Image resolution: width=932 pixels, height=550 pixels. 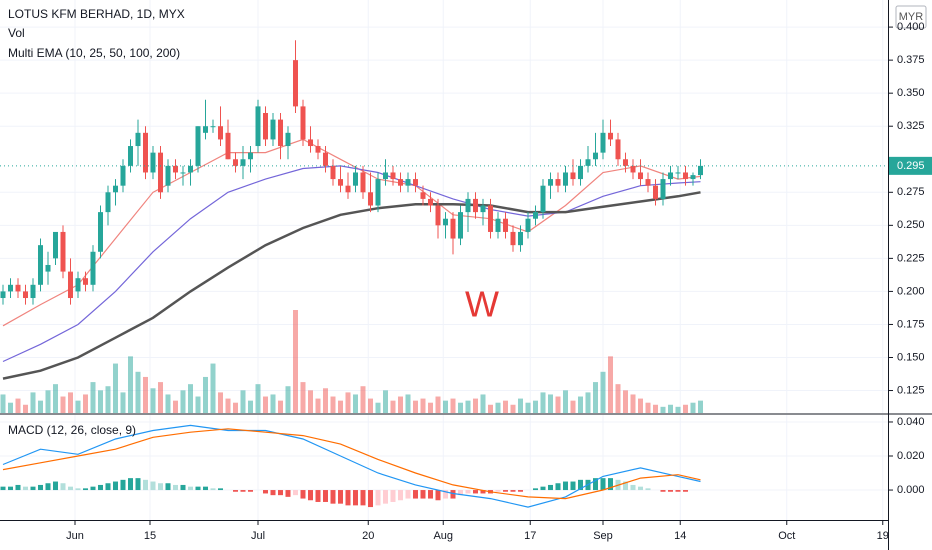 I want to click on y-tick-label: 0.125, so click(x=911, y=390).